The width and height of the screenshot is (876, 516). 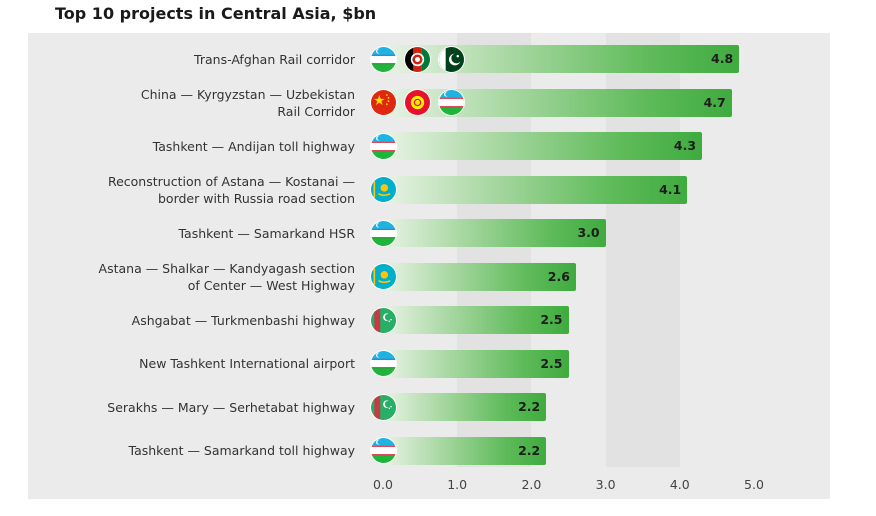 I want to click on x-tick-label: 2.0, so click(x=531, y=484).